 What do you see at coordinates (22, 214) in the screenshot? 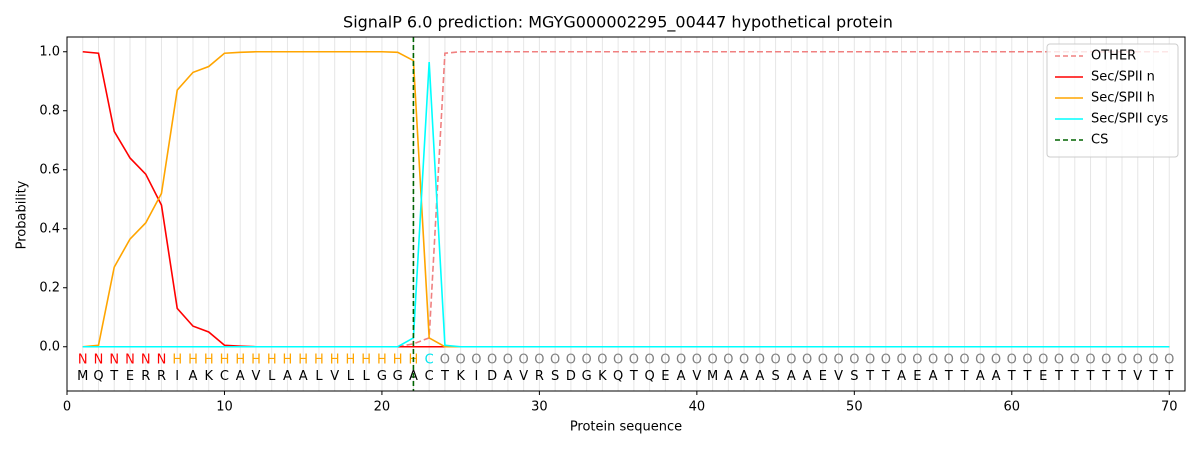
I see `y-axis-label: Probability` at bounding box center [22, 214].